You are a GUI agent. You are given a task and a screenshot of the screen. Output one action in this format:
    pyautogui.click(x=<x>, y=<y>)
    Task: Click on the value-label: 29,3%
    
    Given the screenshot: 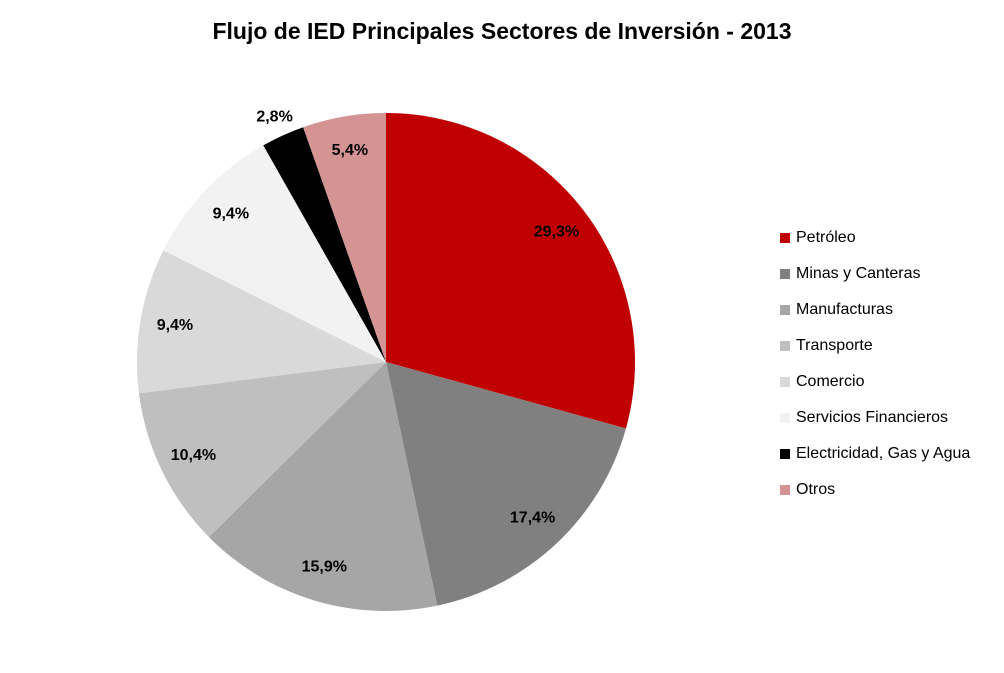 What is the action you would take?
    pyautogui.click(x=556, y=232)
    